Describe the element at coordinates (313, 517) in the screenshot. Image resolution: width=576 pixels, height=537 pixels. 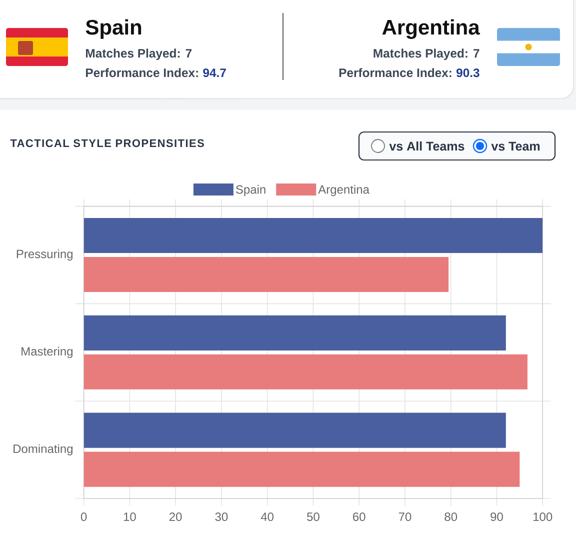
I see `x-tick-label: 50` at that location.